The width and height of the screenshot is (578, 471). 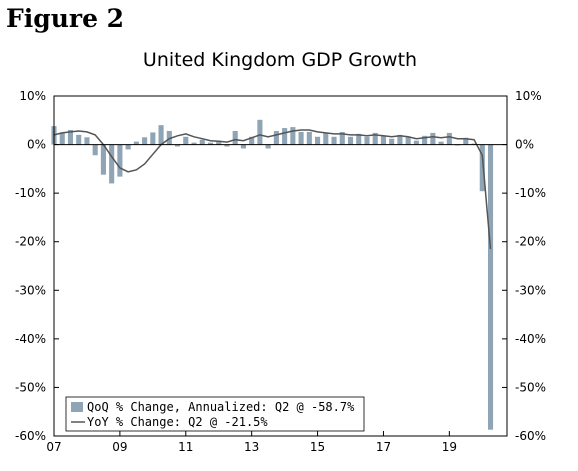 What do you see at coordinates (36, 145) in the screenshot?
I see `y-tick-label-left: 0%` at bounding box center [36, 145].